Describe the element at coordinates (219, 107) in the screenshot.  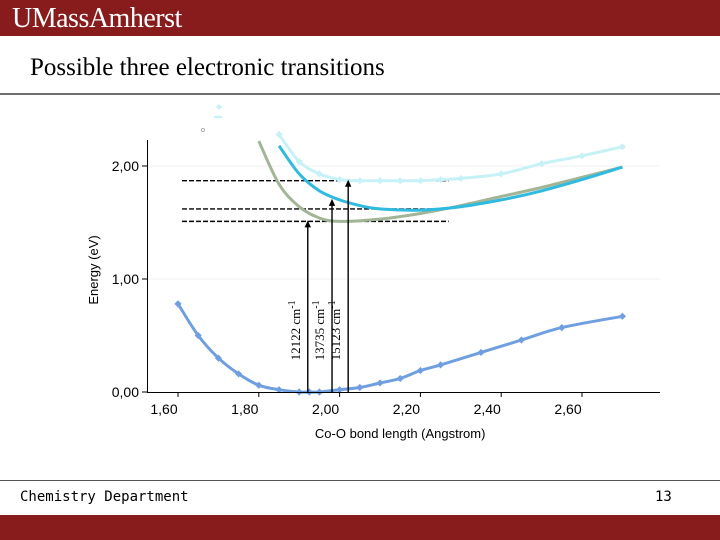
I see `legend-diamond-icon` at that location.